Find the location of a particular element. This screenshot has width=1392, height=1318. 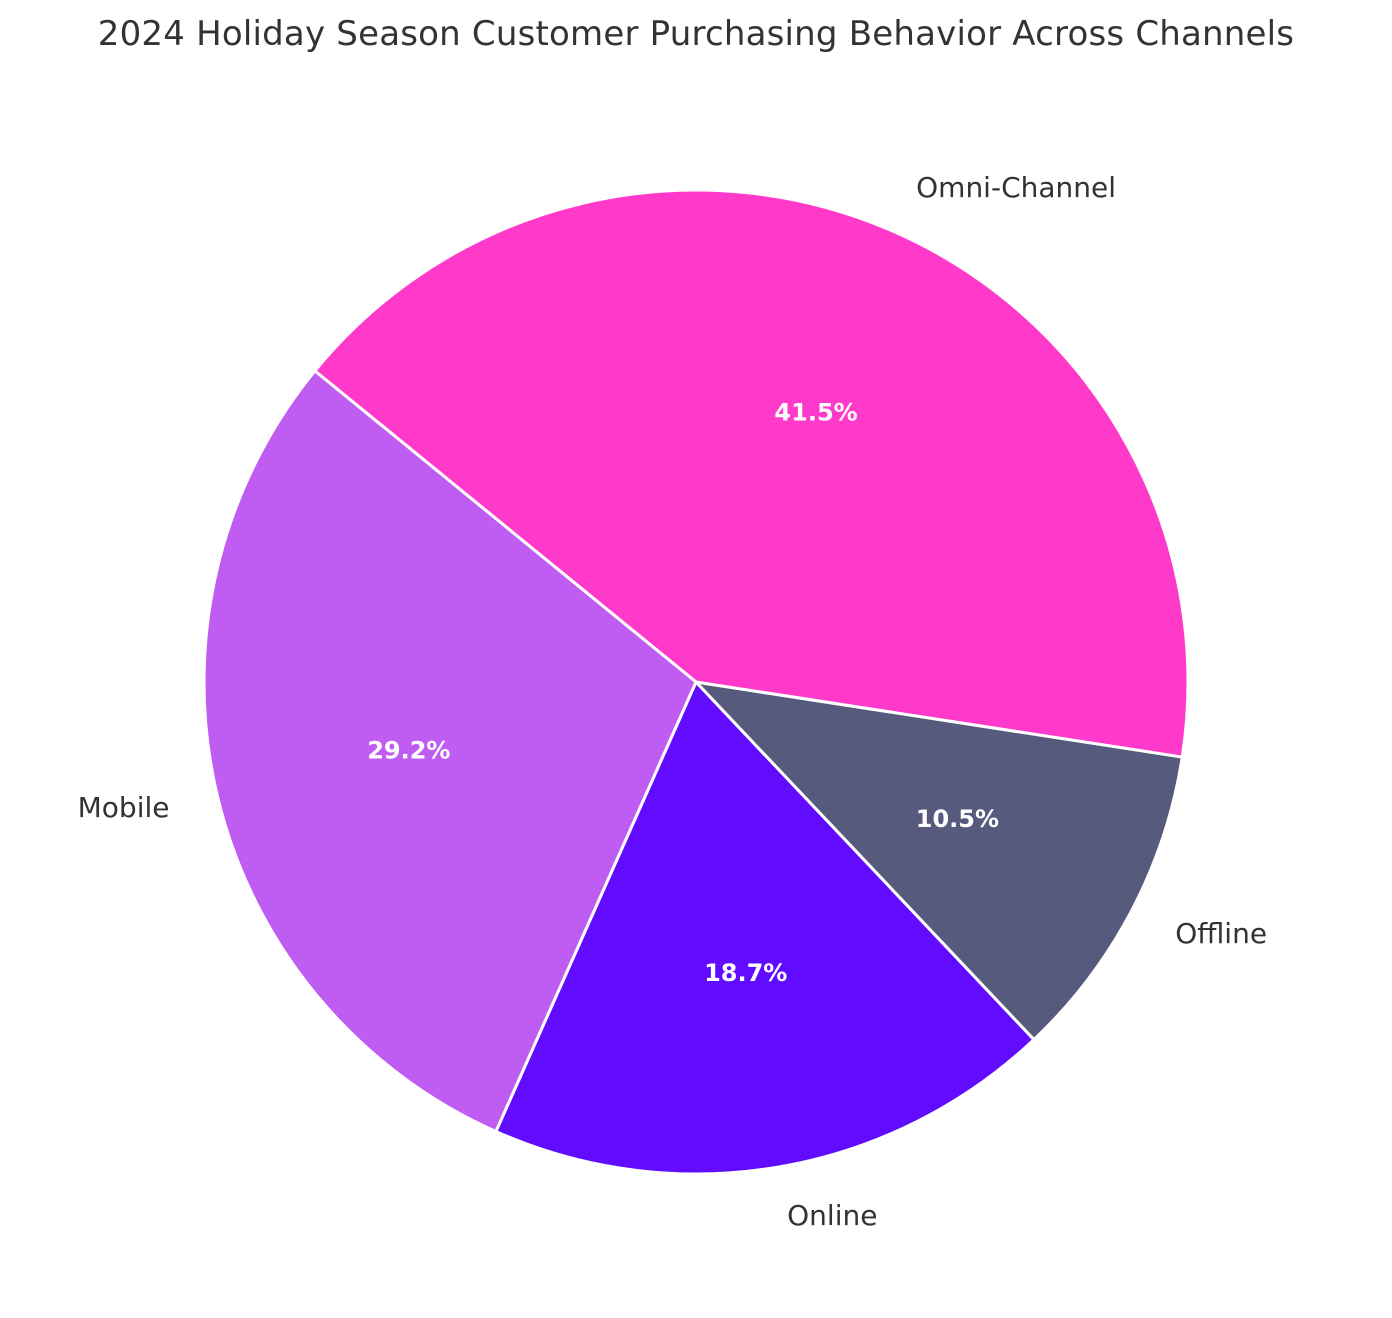

slice-label-offline: Offline is located at coordinates (1221, 933).